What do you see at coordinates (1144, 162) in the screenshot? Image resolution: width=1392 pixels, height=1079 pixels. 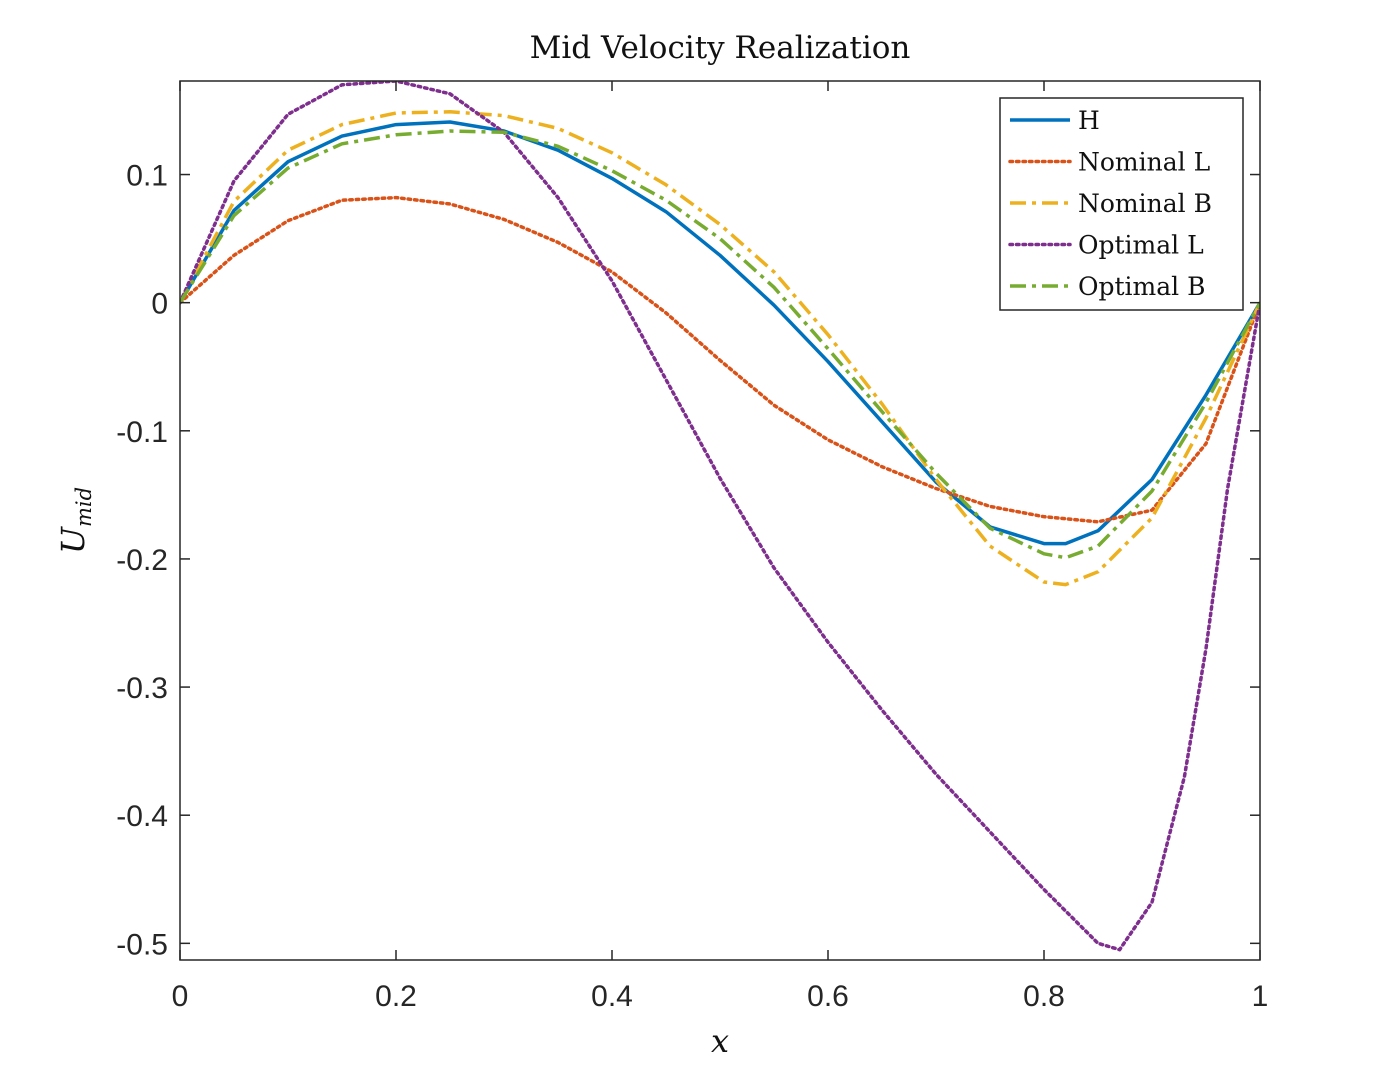 I see `legend-entry-label: Nominal L` at bounding box center [1144, 162].